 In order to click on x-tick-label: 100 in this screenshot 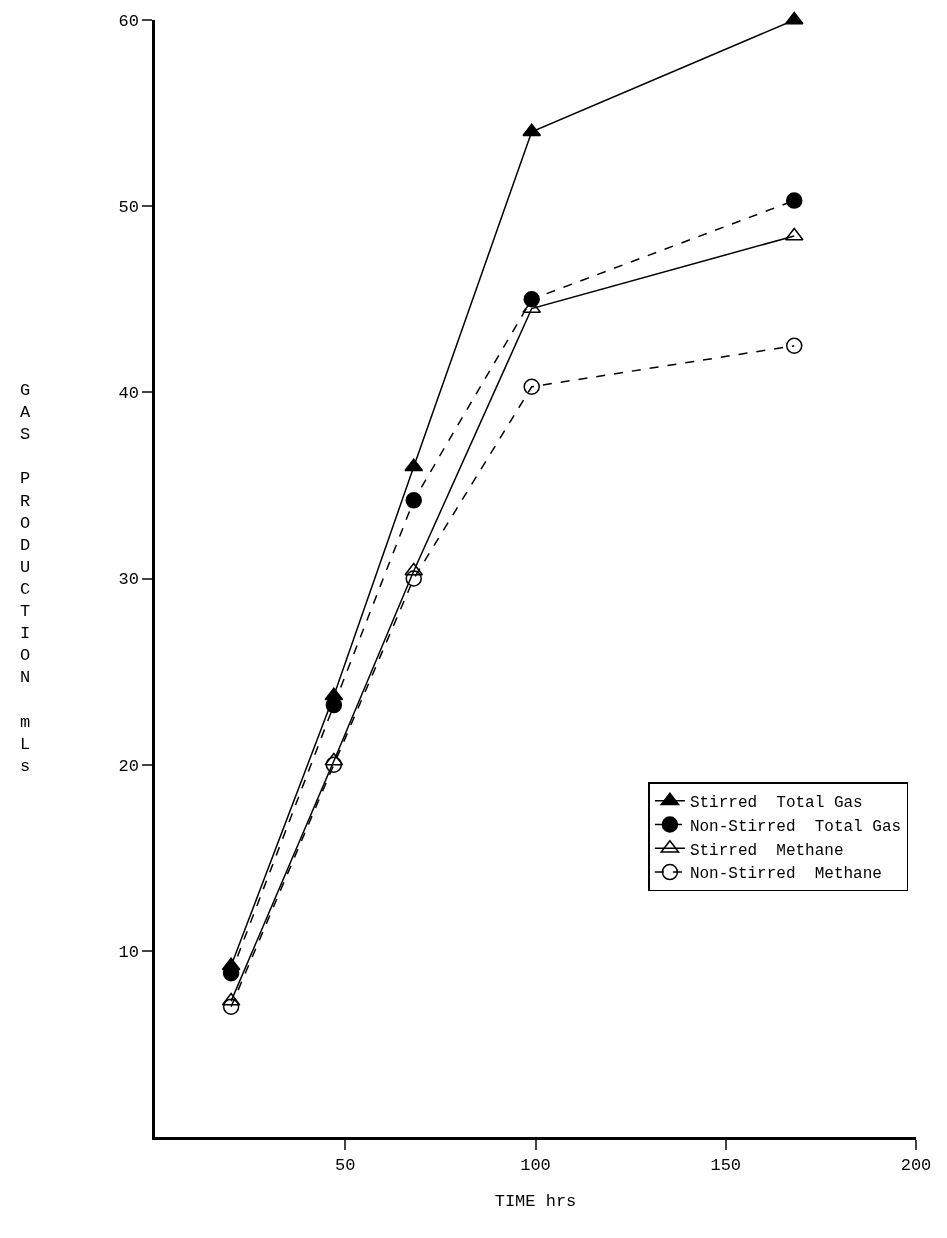, I will do `click(535, 1166)`.